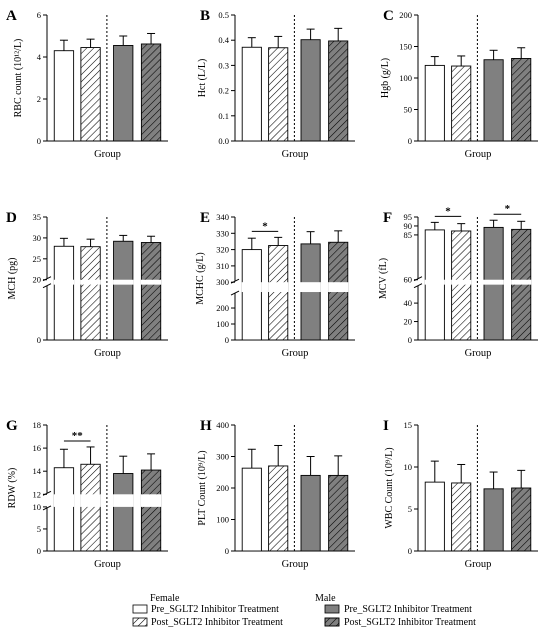 The image size is (550, 634). Describe the element at coordinates (408, 217) in the screenshot. I see `y-tick-label: 95` at that location.